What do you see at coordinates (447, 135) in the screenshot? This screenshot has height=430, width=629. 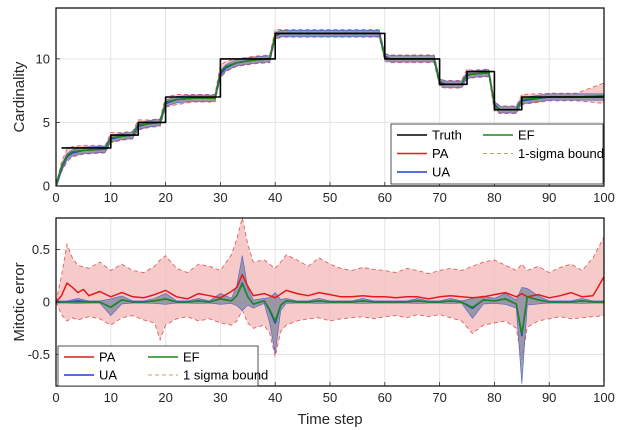 I see `legend-label: Truth` at bounding box center [447, 135].